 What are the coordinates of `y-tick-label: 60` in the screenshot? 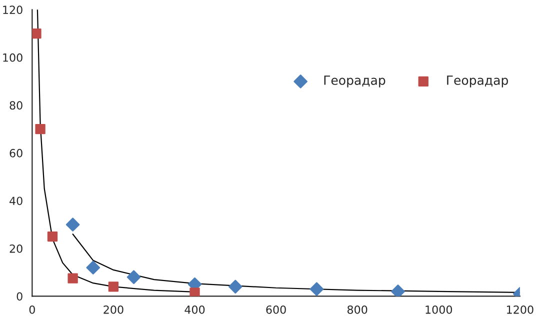 It's located at (16, 153).